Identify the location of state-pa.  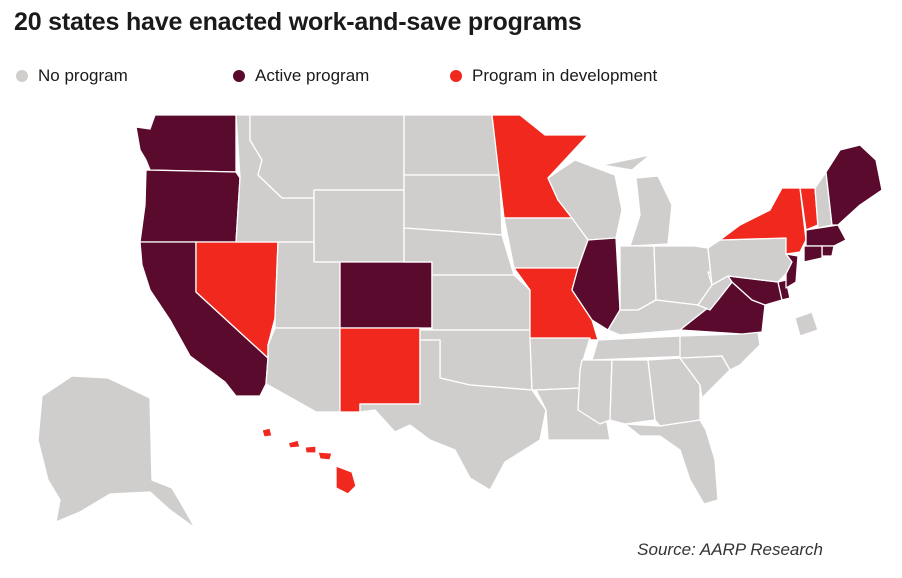
(750, 261).